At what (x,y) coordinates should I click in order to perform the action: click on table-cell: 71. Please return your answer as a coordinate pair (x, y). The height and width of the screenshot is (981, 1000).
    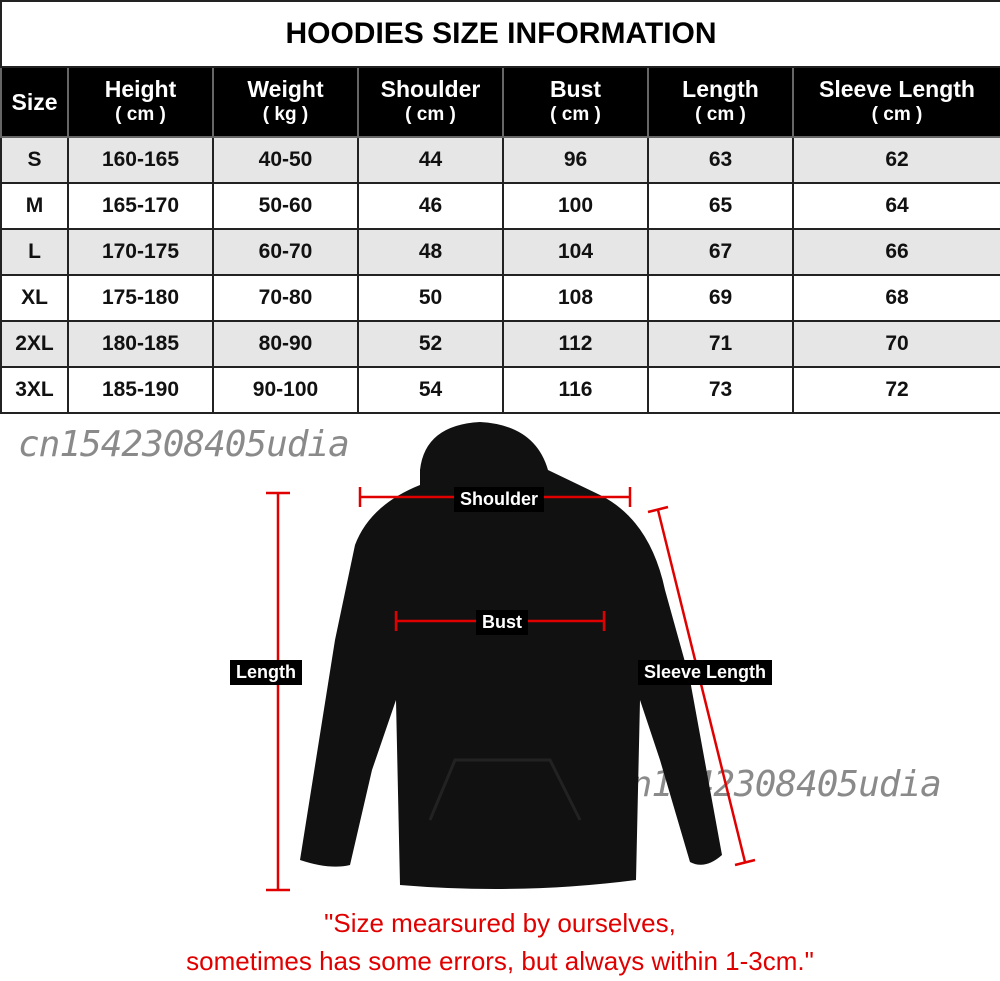
    Looking at the image, I should click on (720, 344).